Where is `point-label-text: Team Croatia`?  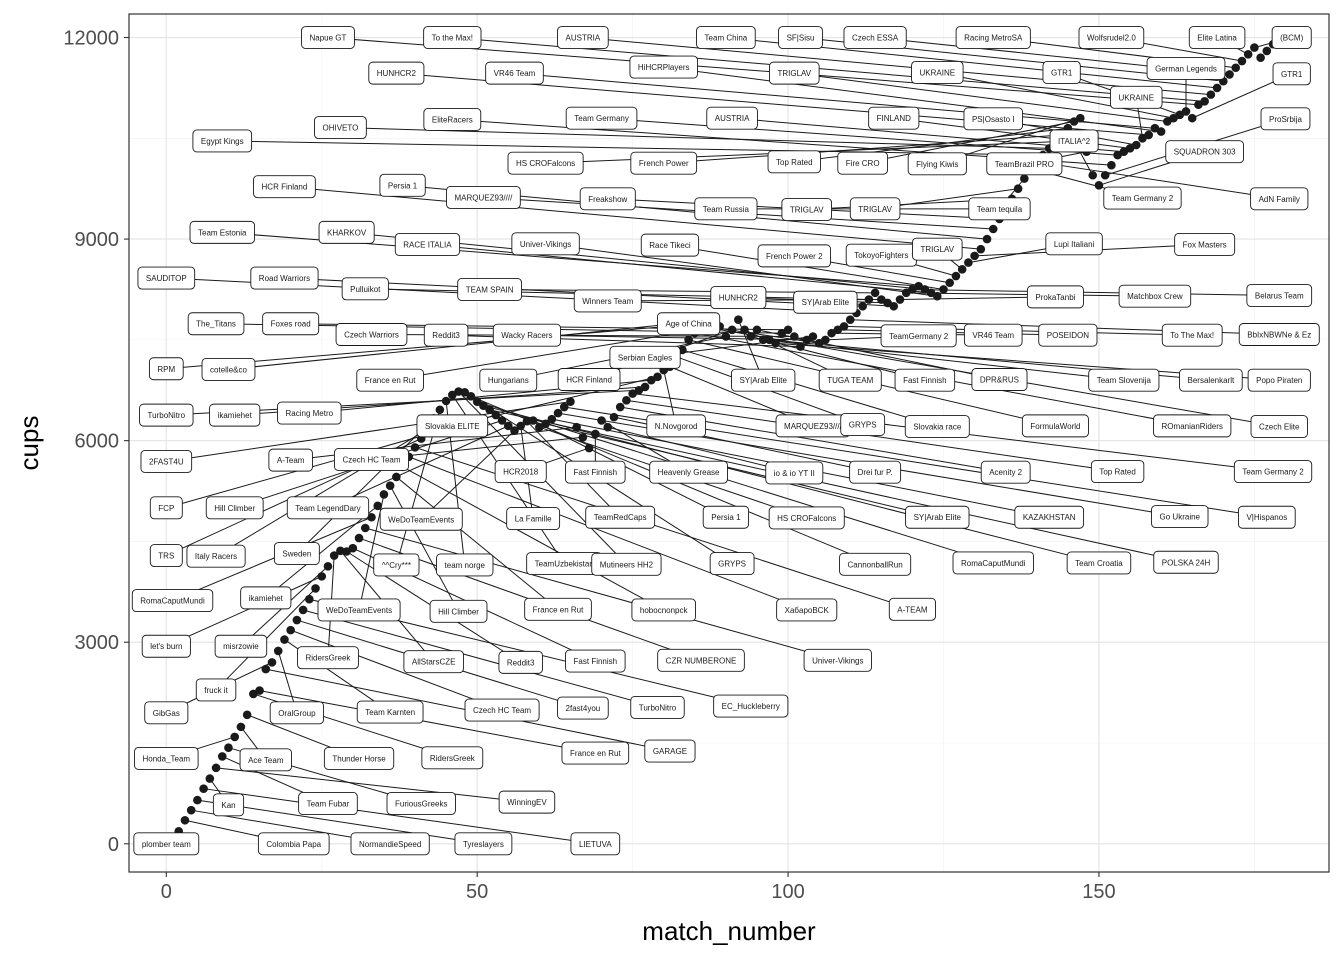
point-label-text: Team Croatia is located at coordinates (1099, 563).